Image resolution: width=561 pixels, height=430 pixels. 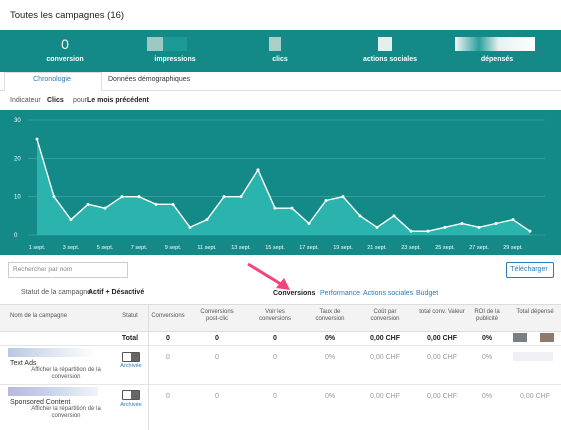 I want to click on y-tick-label: 0, so click(x=16, y=236).